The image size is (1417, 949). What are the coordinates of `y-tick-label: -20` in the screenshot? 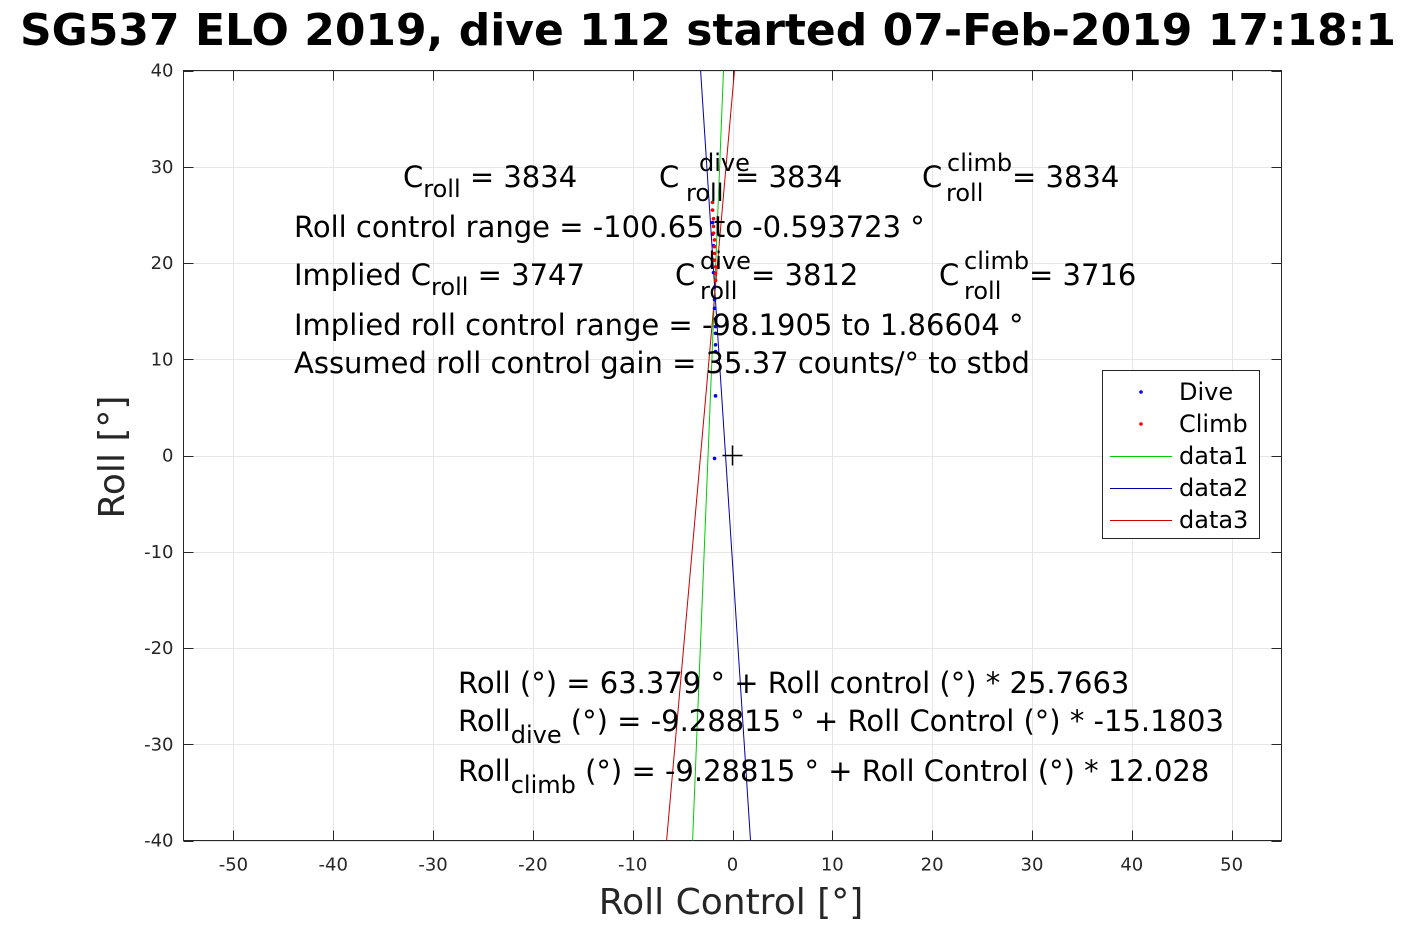 It's located at (158, 648).